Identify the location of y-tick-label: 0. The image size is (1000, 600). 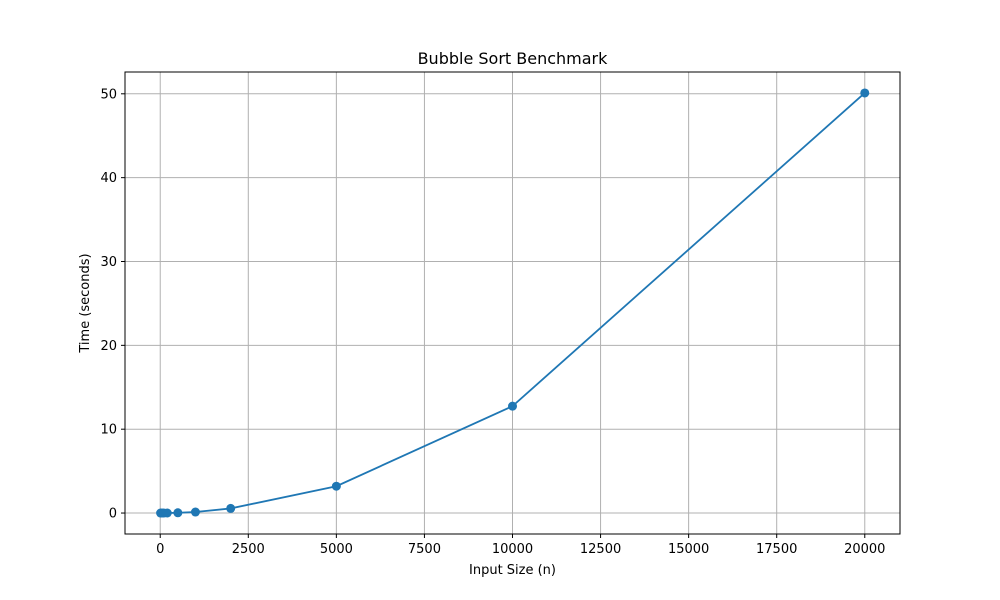
(113, 514).